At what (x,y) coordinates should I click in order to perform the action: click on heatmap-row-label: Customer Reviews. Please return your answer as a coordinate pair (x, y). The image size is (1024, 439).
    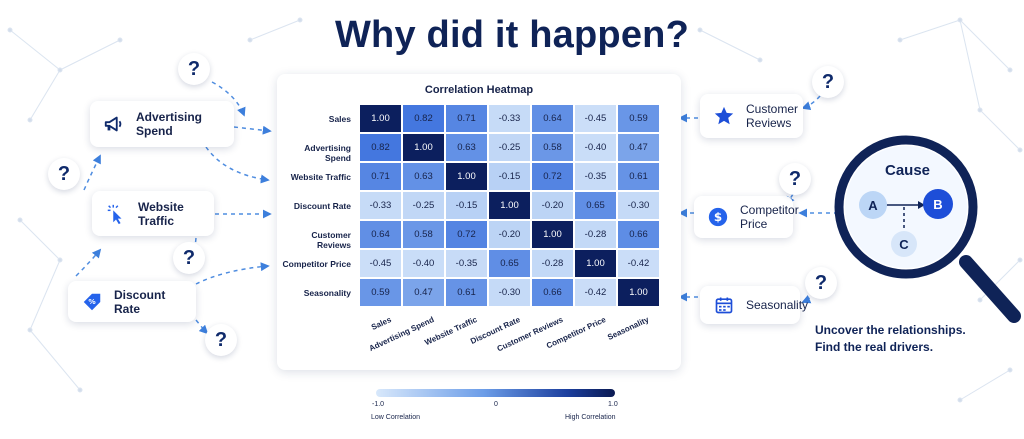
    Looking at the image, I should click on (331, 240).